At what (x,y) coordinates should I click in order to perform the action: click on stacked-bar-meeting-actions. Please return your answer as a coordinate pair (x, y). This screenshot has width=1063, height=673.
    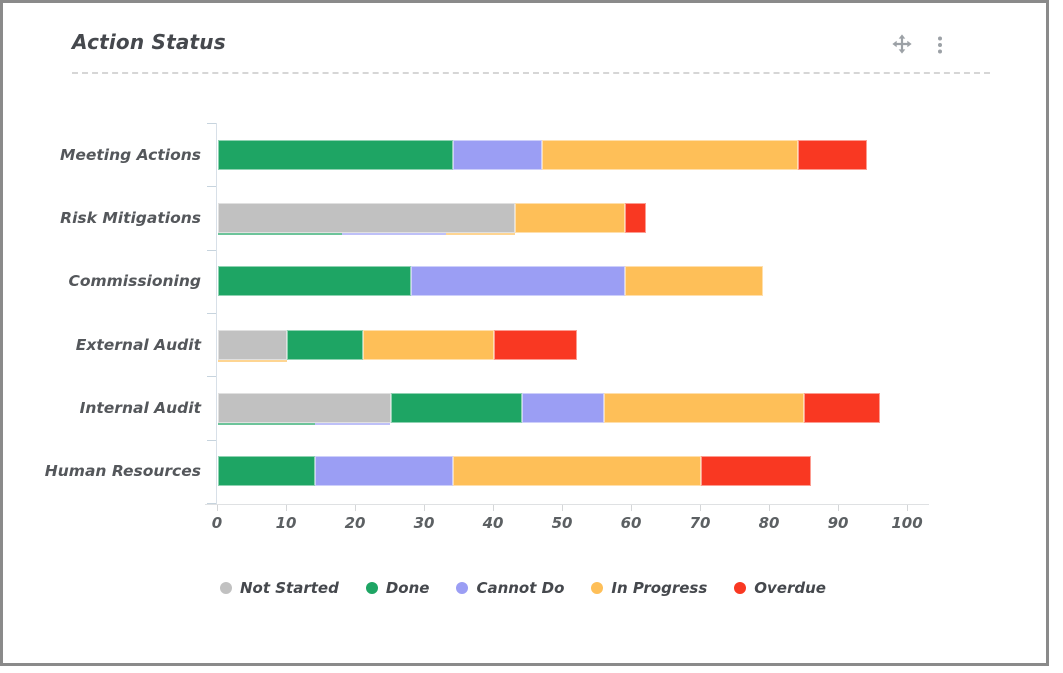
    Looking at the image, I should click on (563, 154).